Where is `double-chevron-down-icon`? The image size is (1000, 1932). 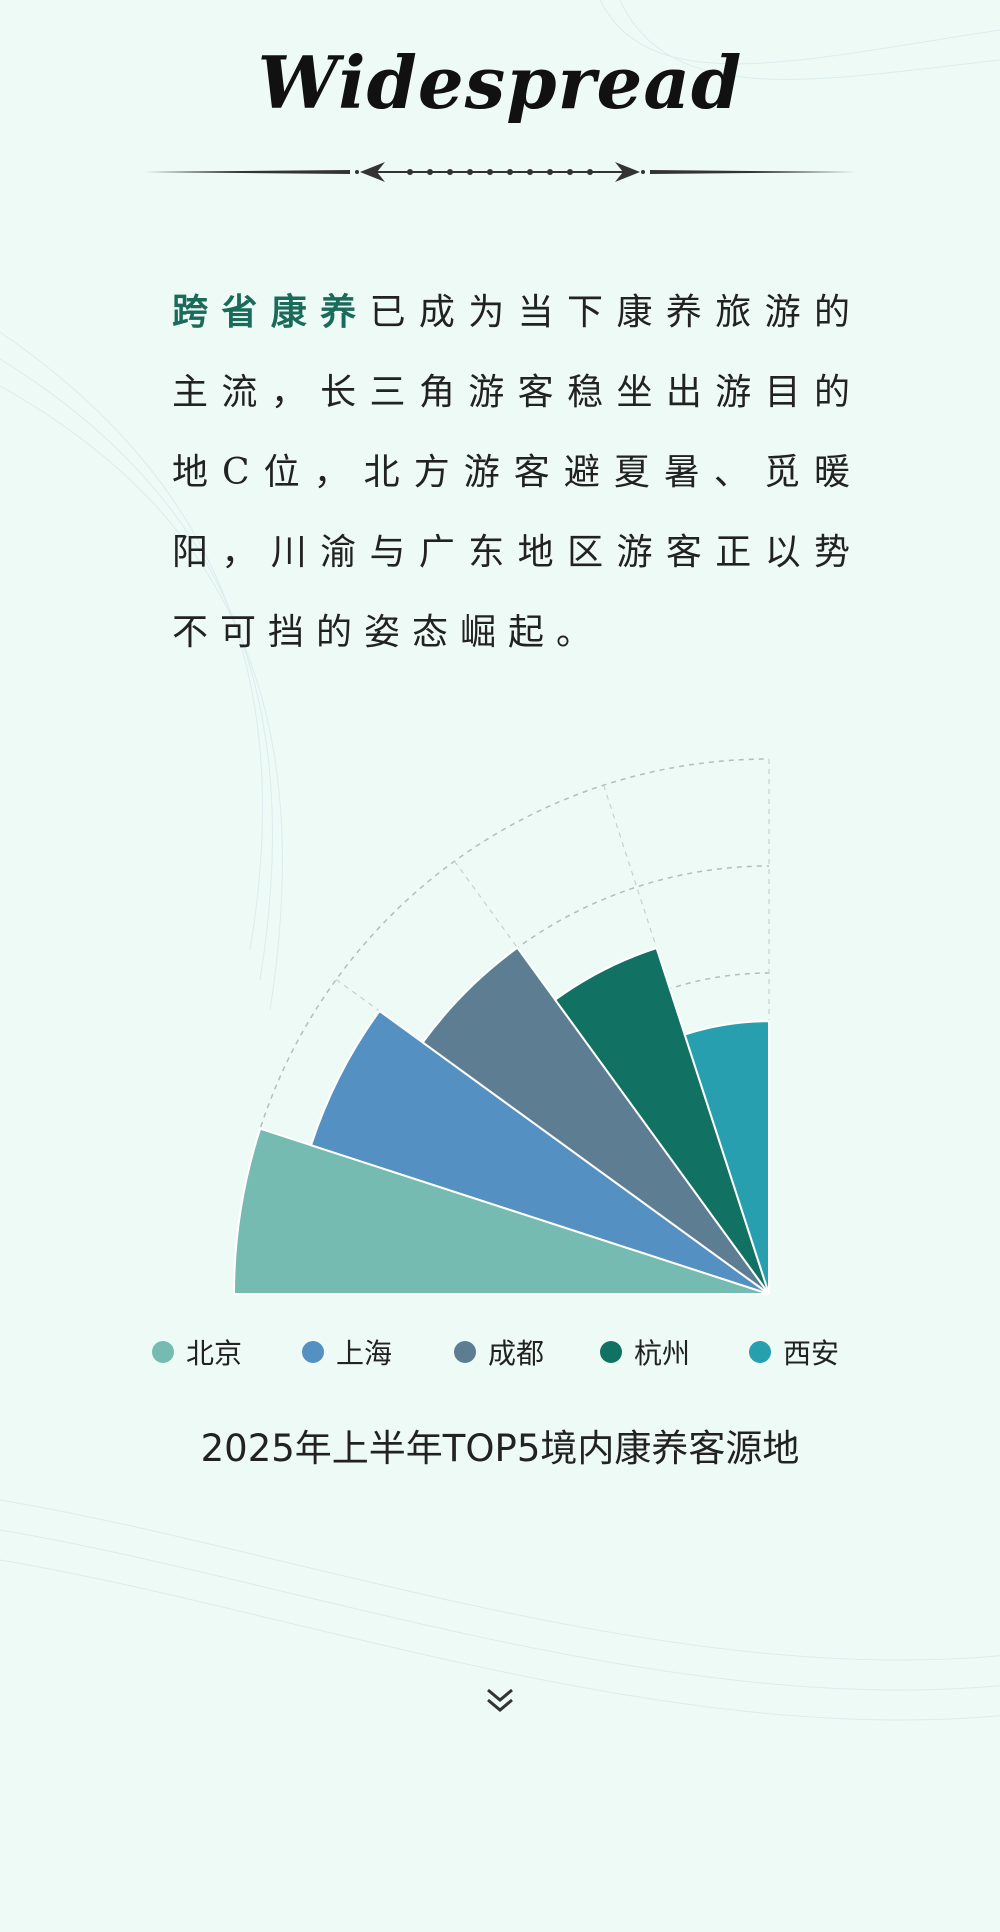 double-chevron-down-icon is located at coordinates (500, 1701).